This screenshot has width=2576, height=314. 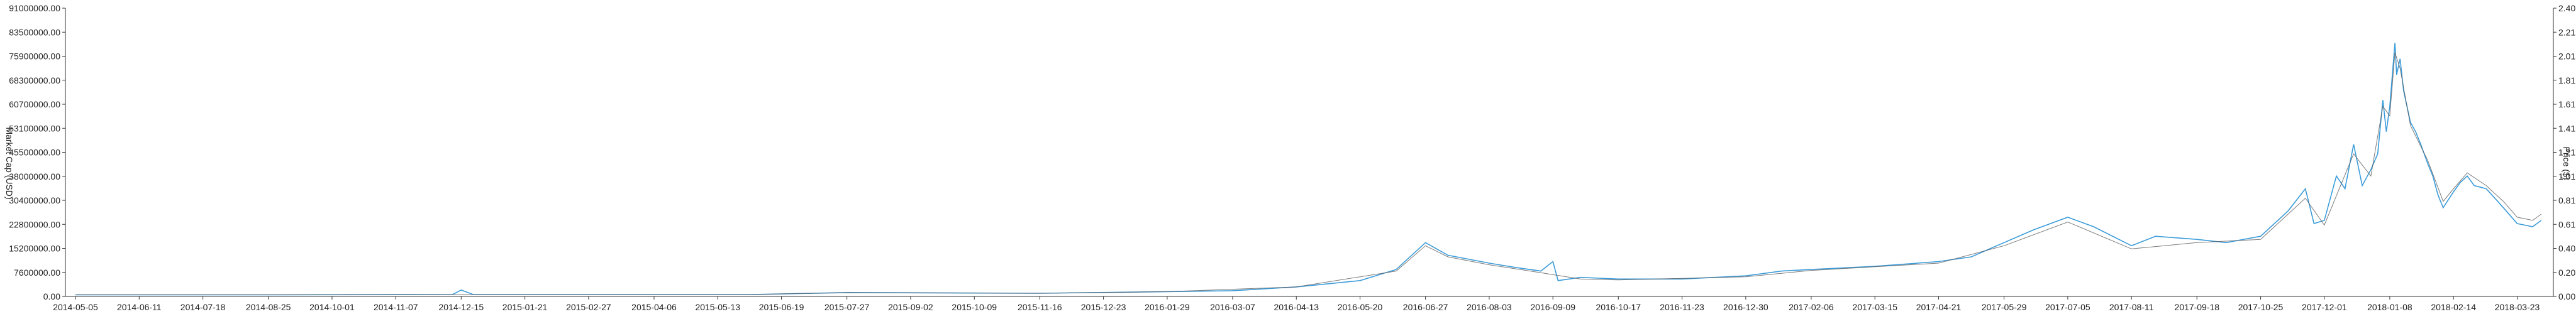 What do you see at coordinates (2261, 307) in the screenshot?
I see `x-tick-label: 2017-10-25` at bounding box center [2261, 307].